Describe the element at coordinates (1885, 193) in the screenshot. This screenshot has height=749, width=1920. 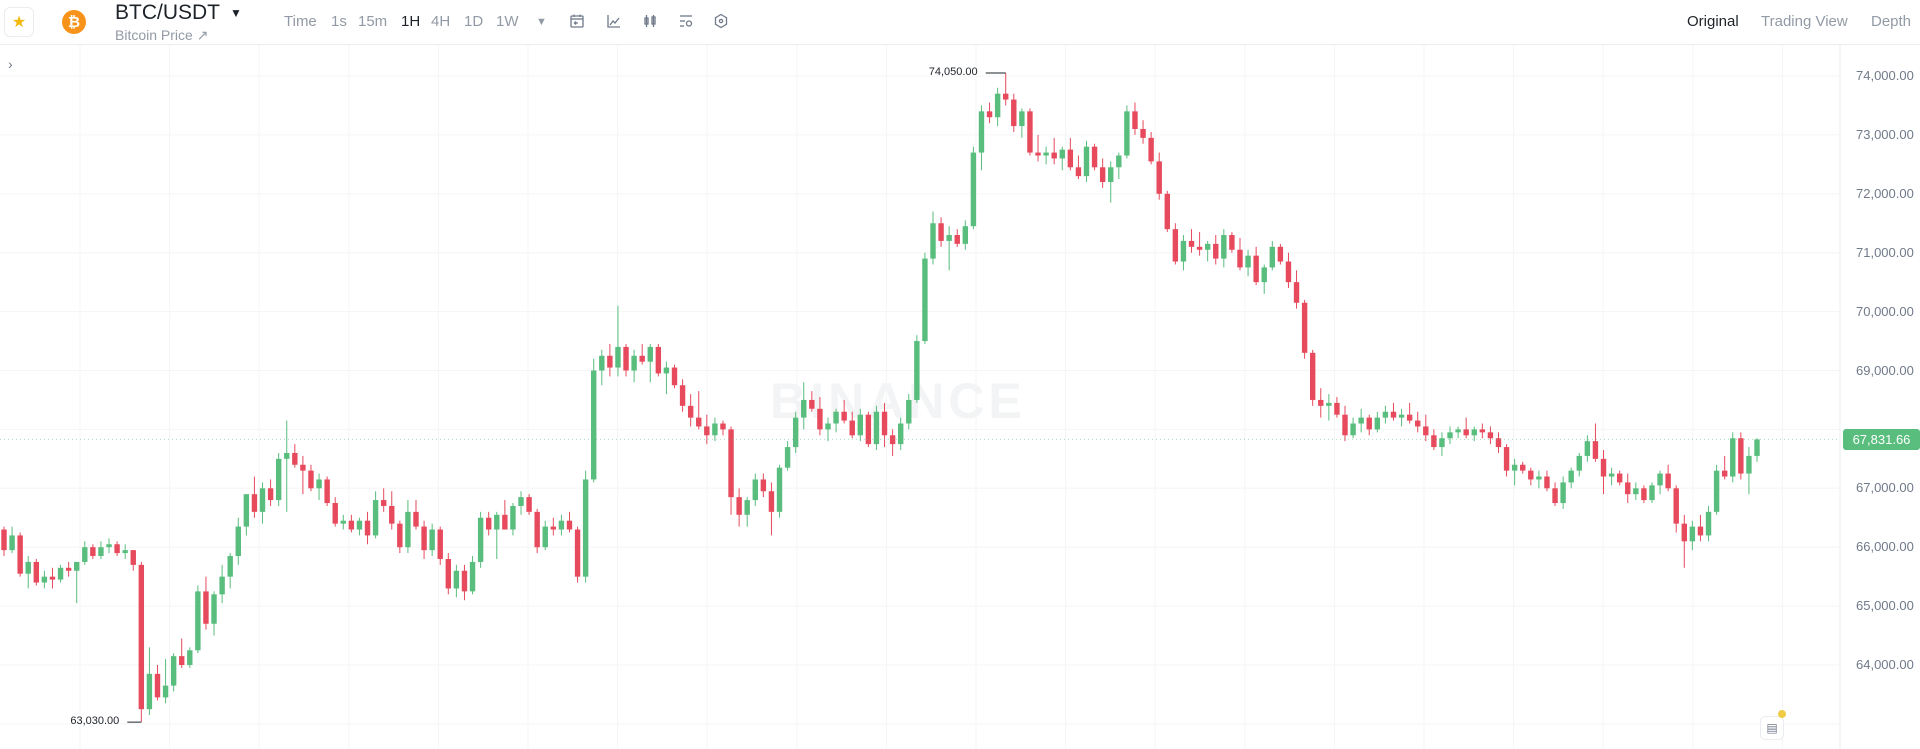
I see `price-axis-label: 72,000.00` at that location.